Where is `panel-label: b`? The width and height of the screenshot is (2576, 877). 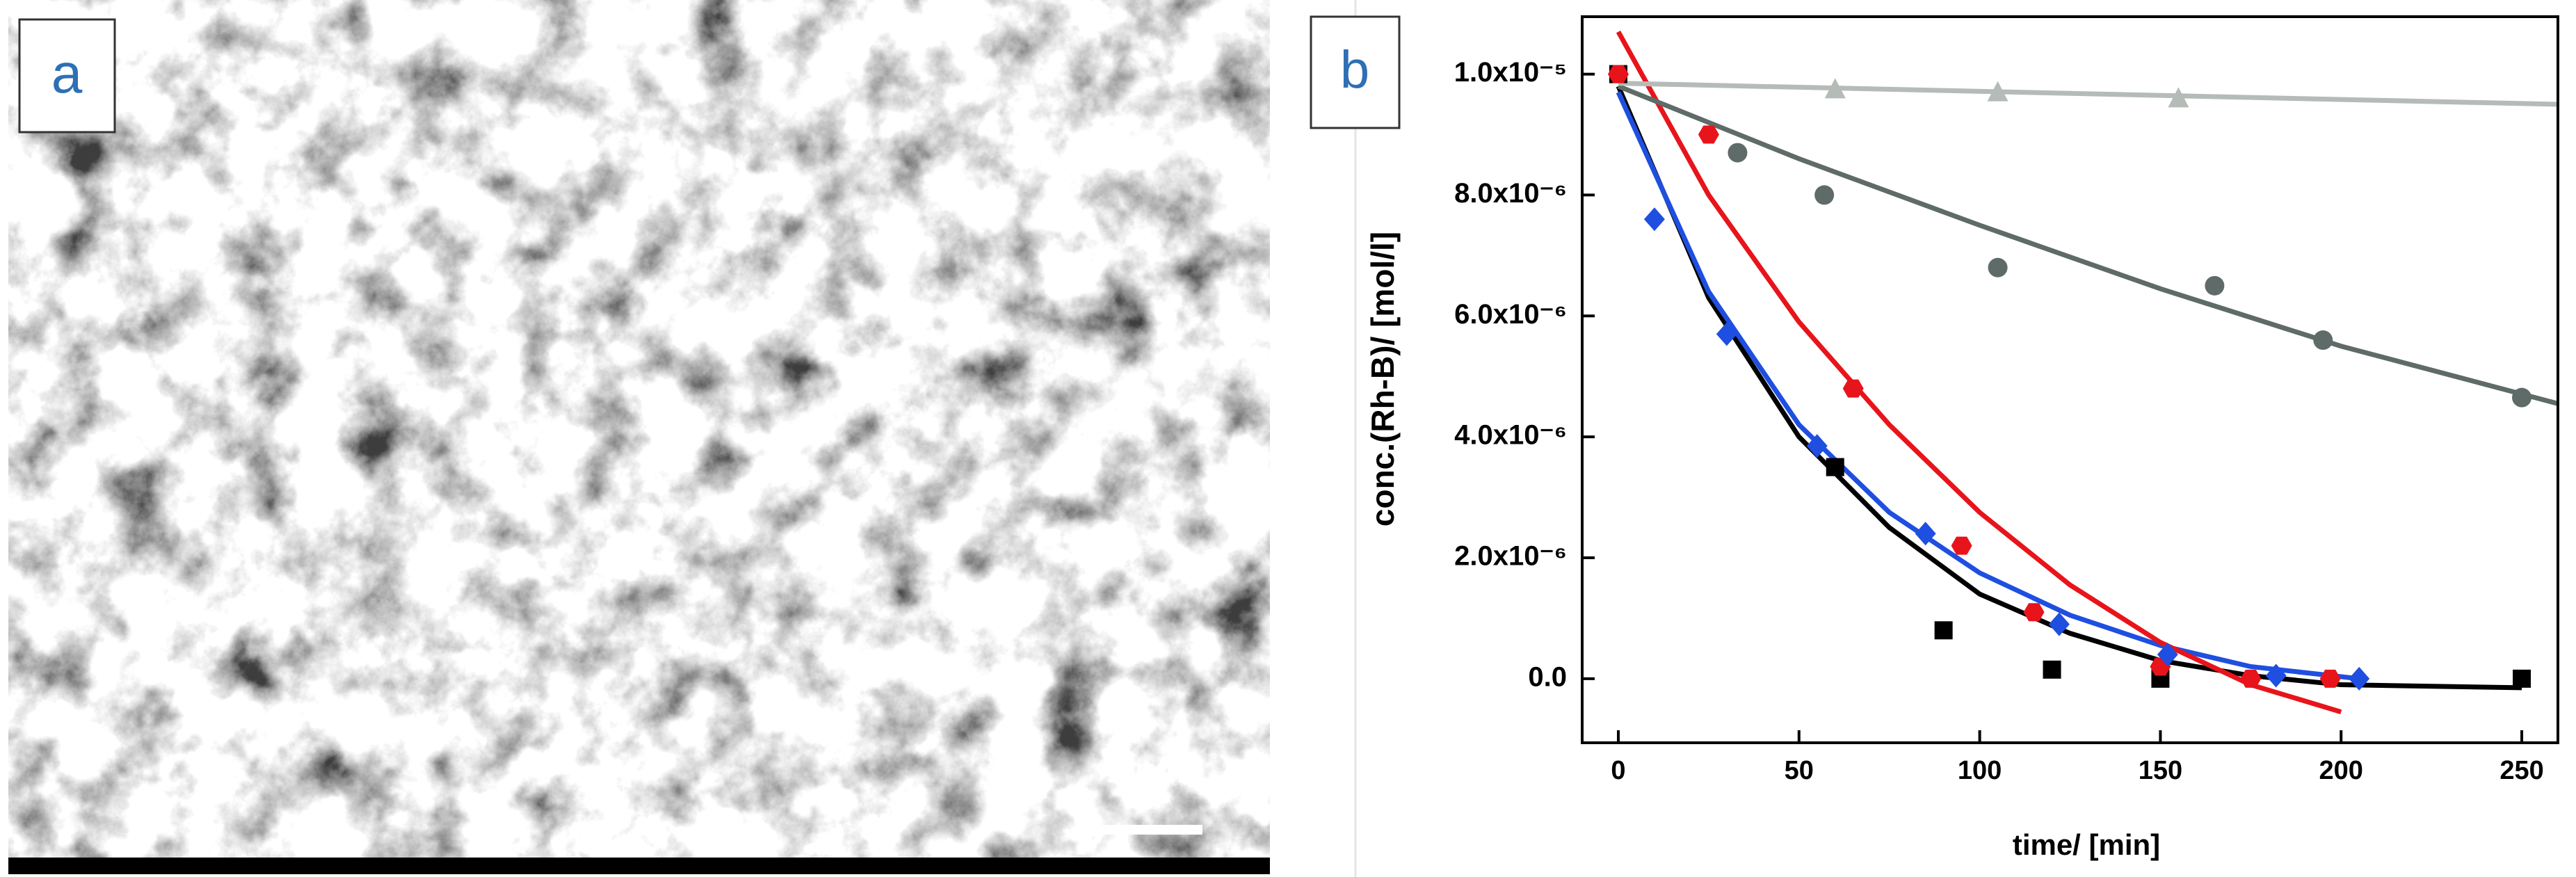
panel-label: b is located at coordinates (1354, 69).